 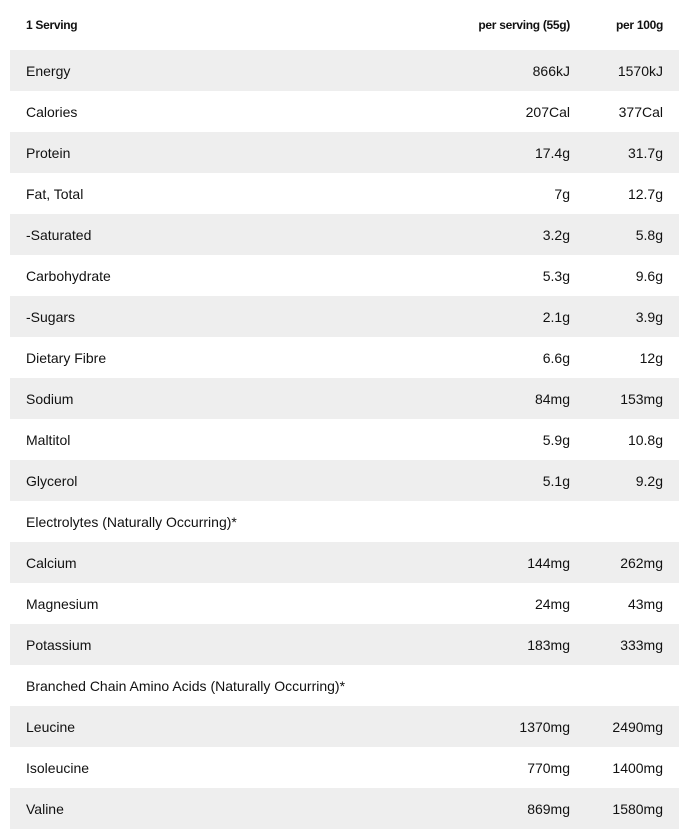 What do you see at coordinates (556, 439) in the screenshot?
I see `per-serving-value: 5.9g` at bounding box center [556, 439].